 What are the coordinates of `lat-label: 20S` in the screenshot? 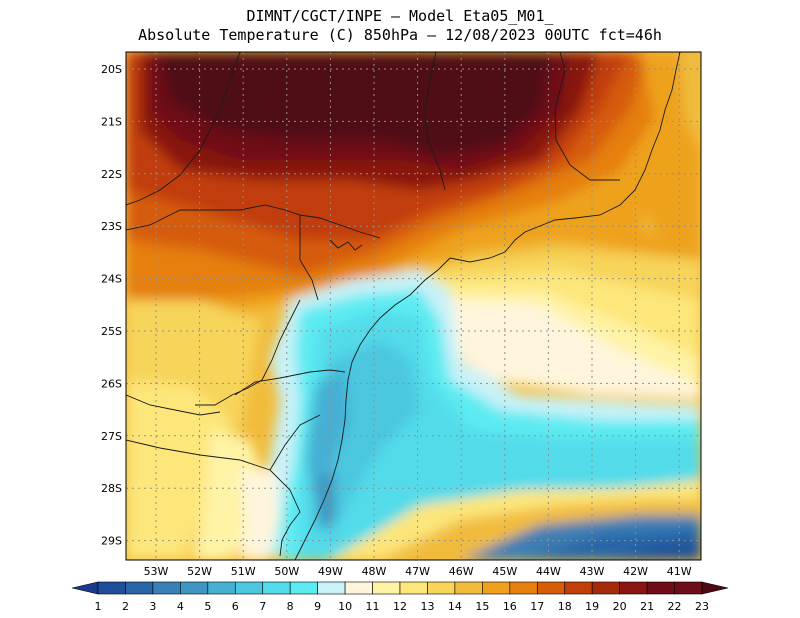 It's located at (111, 69).